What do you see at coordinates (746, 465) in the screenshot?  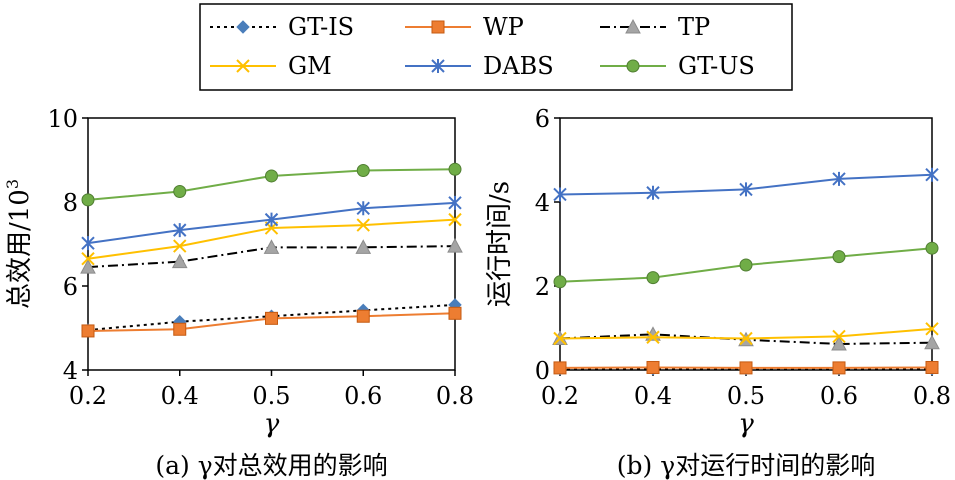 I see `chart-b-caption: (b) γ对运行时间的影响` at bounding box center [746, 465].